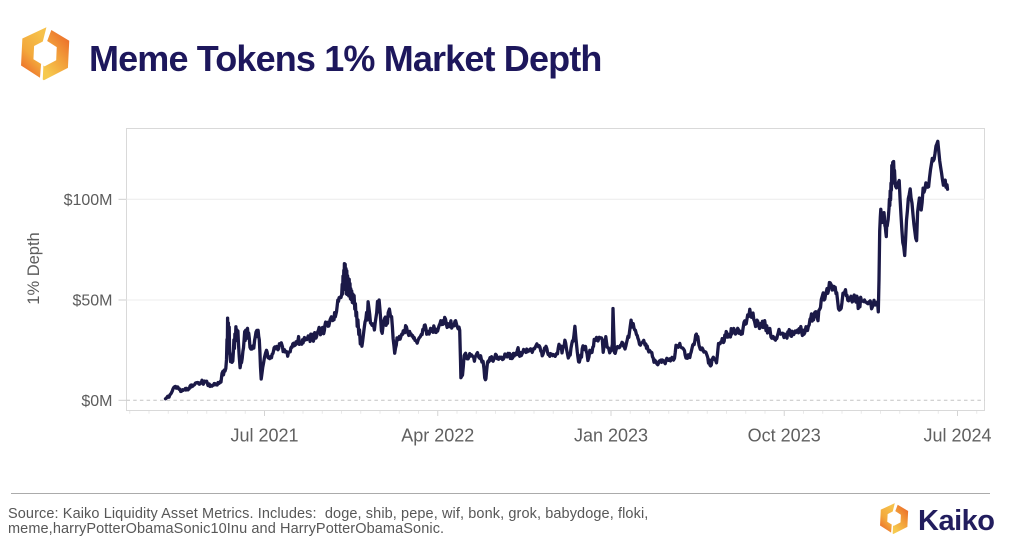 Image resolution: width=1024 pixels, height=544 pixels. Describe the element at coordinates (88, 200) in the screenshot. I see `svg-text: $100M` at that location.